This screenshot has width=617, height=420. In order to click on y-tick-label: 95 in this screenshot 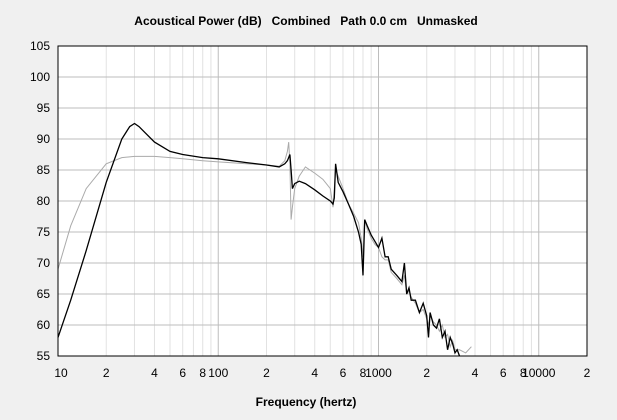, I will do `click(44, 108)`.